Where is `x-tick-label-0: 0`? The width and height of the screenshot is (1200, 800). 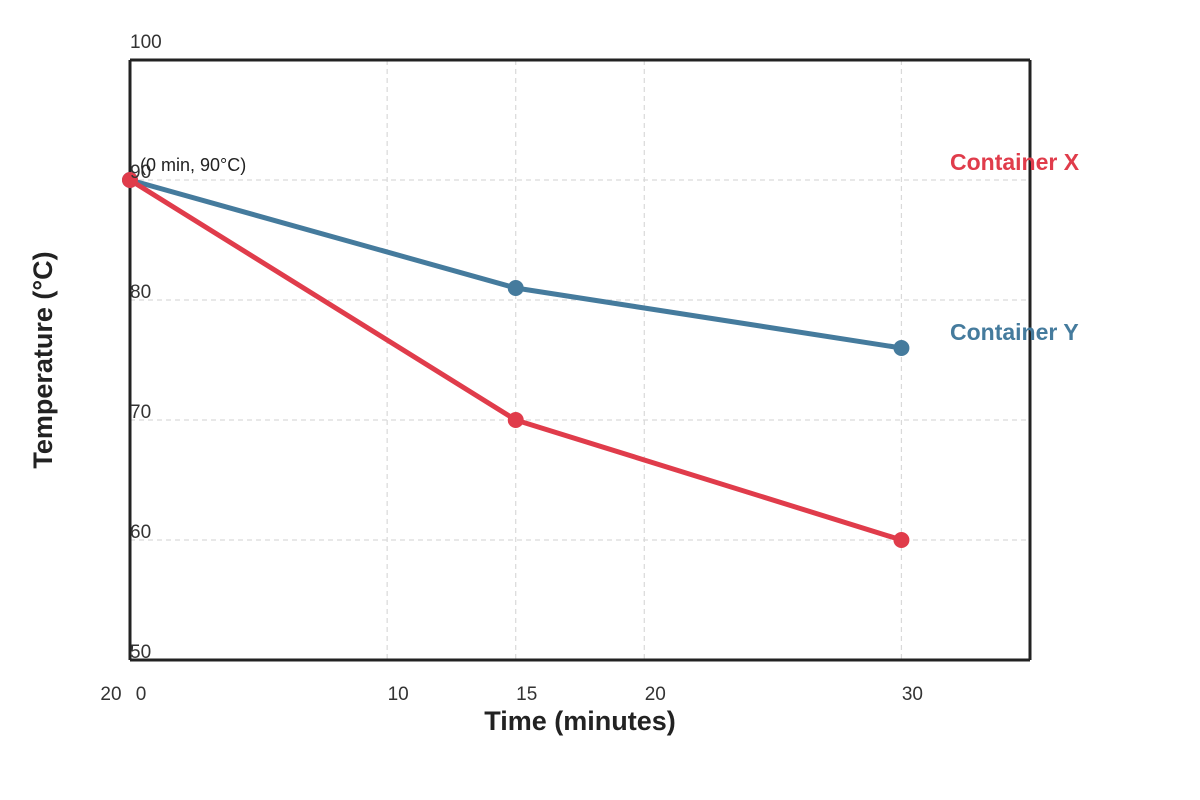 x-tick-label-0: 0 is located at coordinates (141, 694).